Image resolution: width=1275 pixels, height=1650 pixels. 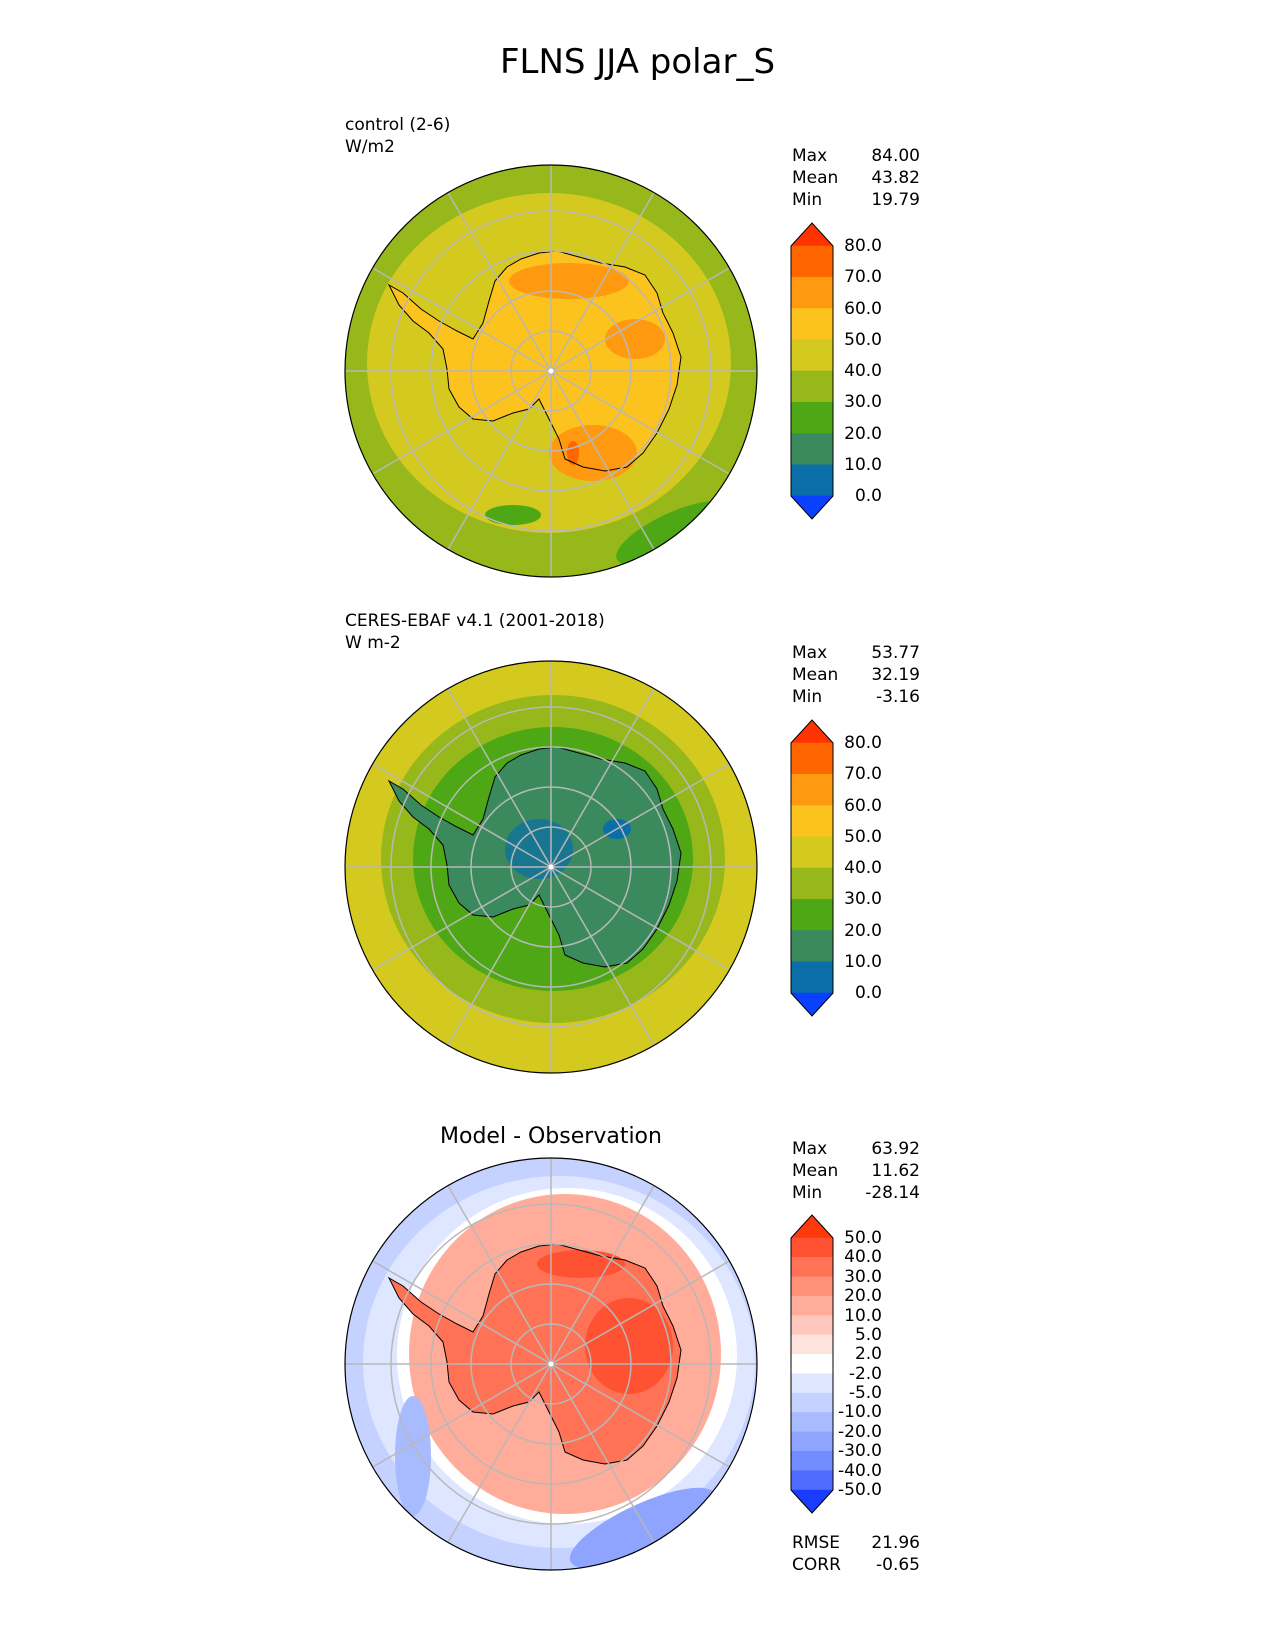 What do you see at coordinates (868, 1334) in the screenshot?
I see `colorbar-tick-label: 5.0` at bounding box center [868, 1334].